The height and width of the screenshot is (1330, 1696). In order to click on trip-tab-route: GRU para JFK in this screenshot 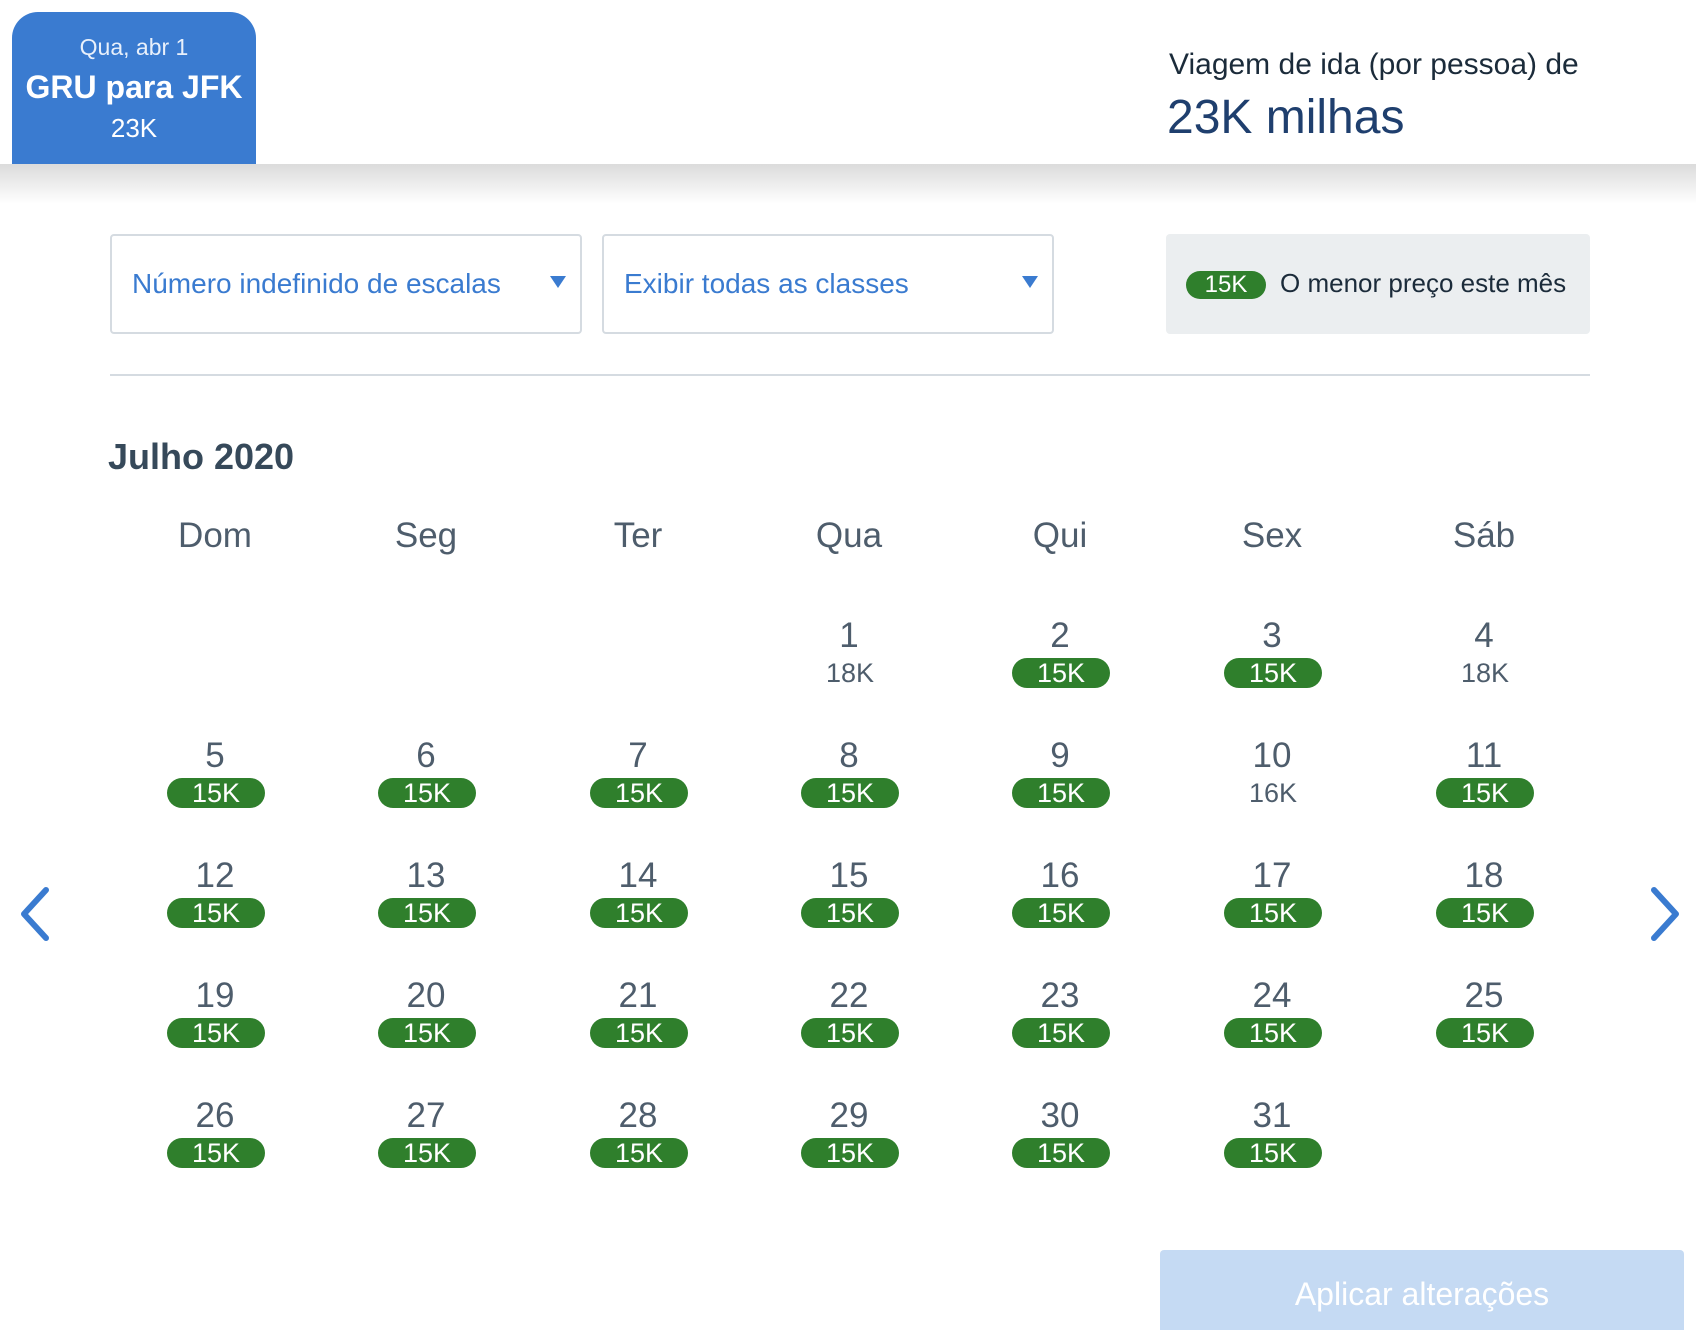, I will do `click(134, 87)`.